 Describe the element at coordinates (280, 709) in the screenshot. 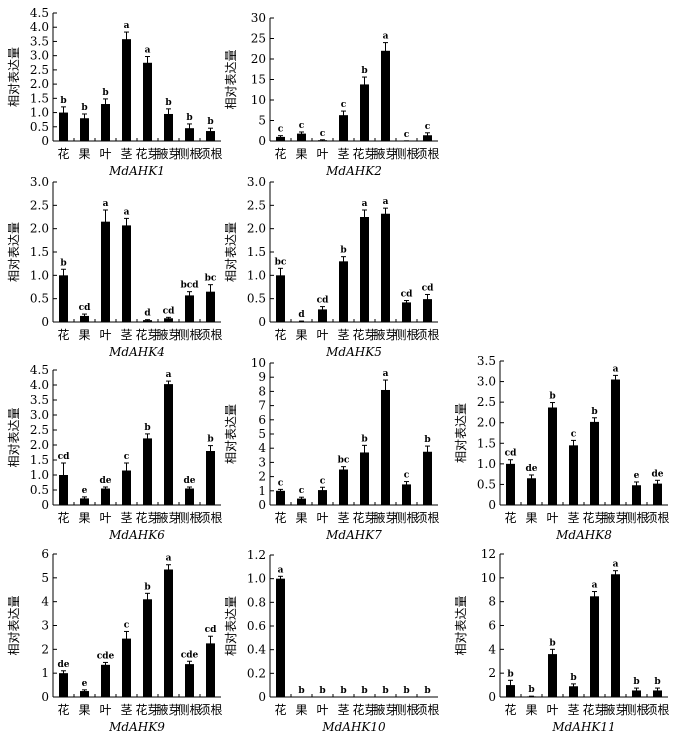

I see `chart8-category-0: 花` at that location.